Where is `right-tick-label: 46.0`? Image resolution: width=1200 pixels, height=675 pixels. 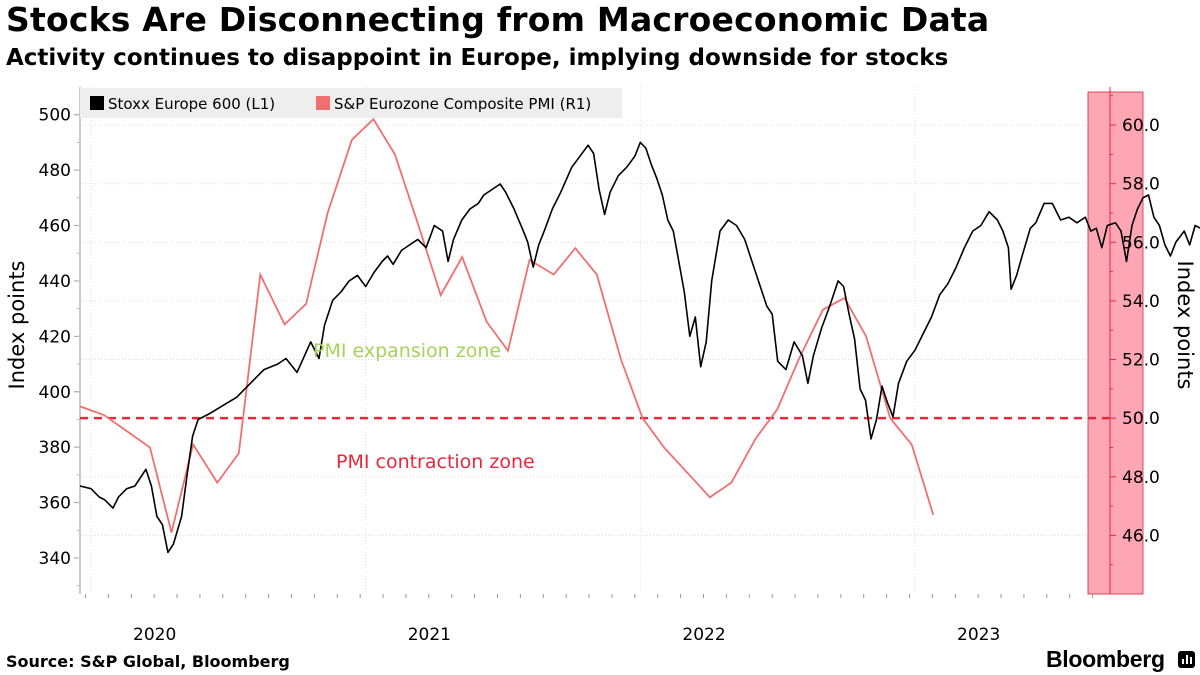 right-tick-label: 46.0 is located at coordinates (1141, 536).